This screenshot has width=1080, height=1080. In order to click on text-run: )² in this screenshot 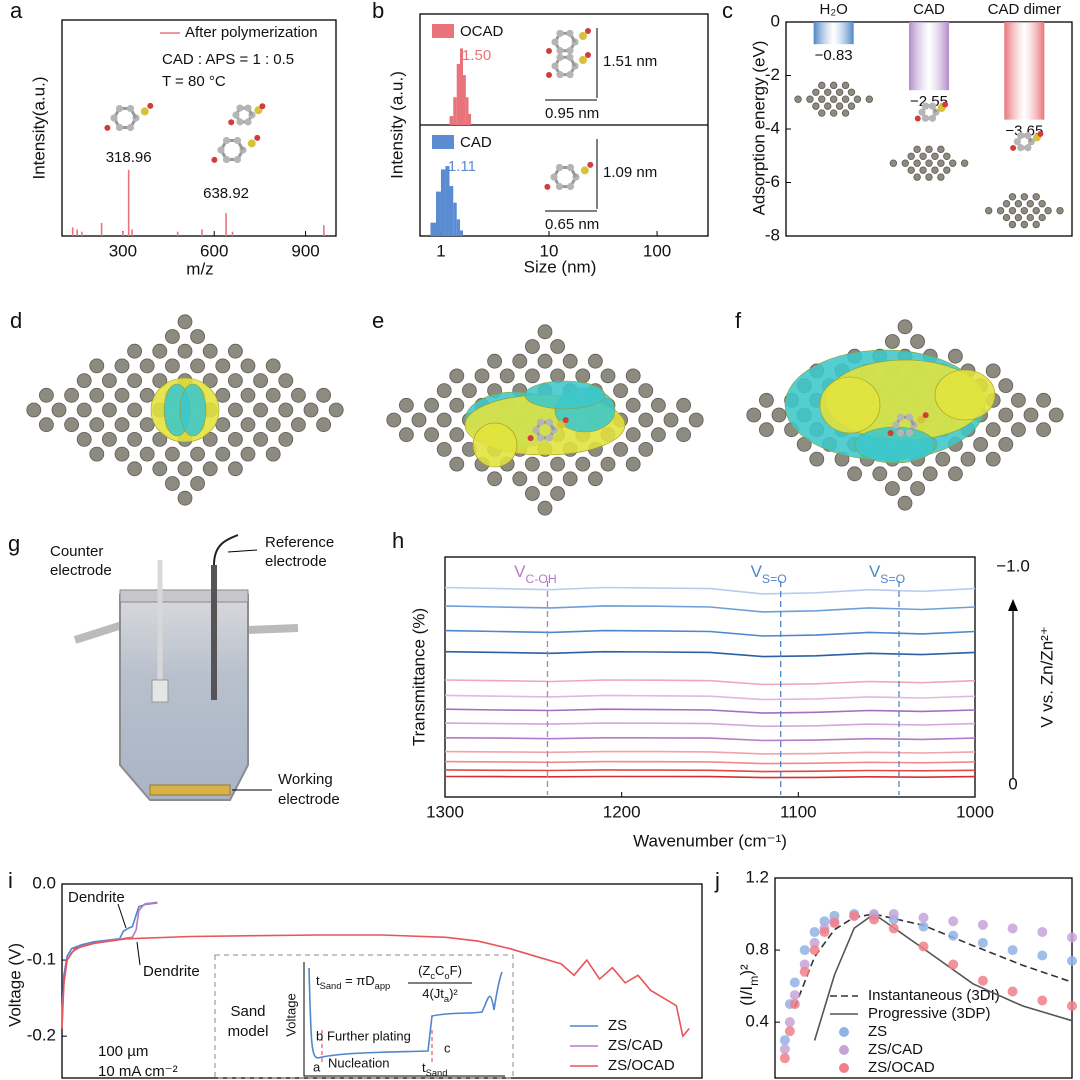, I will do `click(746, 970)`.